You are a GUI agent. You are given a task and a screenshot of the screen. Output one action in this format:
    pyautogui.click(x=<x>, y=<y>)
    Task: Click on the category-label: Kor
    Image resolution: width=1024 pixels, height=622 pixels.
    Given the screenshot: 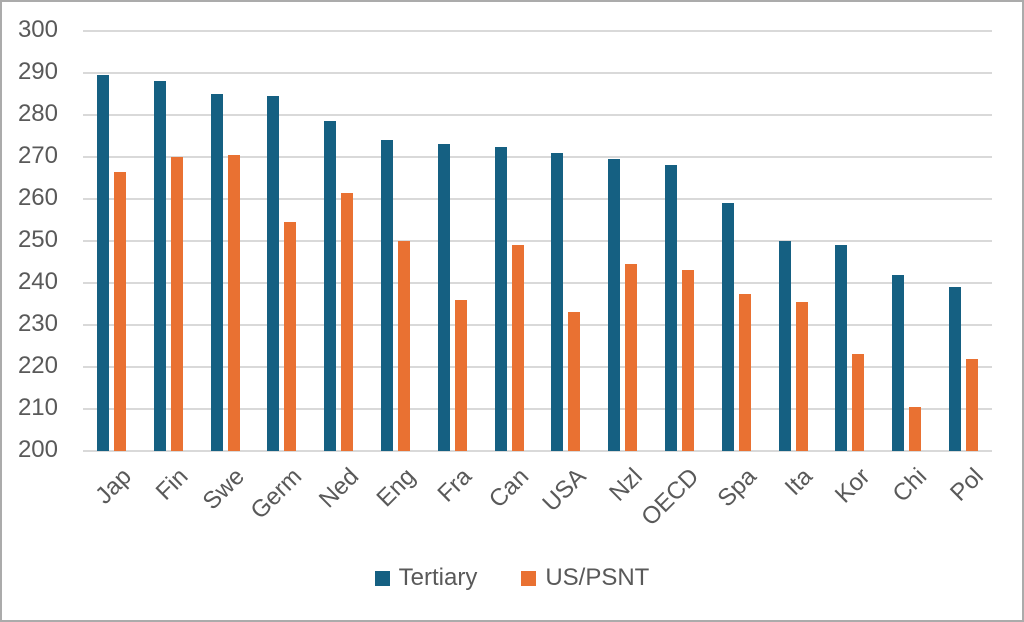 What is the action you would take?
    pyautogui.click(x=852, y=486)
    